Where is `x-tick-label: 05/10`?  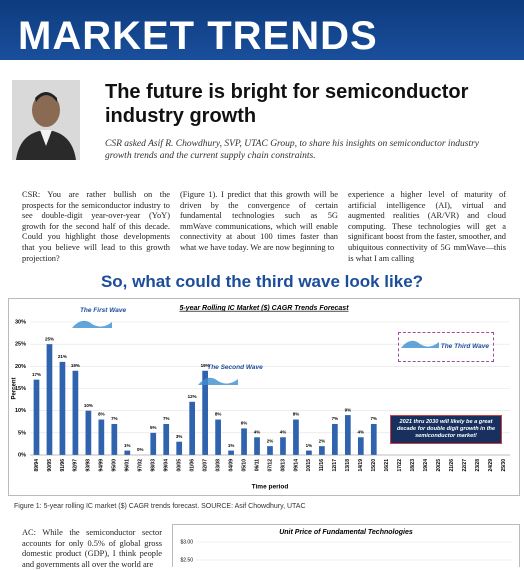
x-tick-label: 05/10 is located at coordinates (244, 465).